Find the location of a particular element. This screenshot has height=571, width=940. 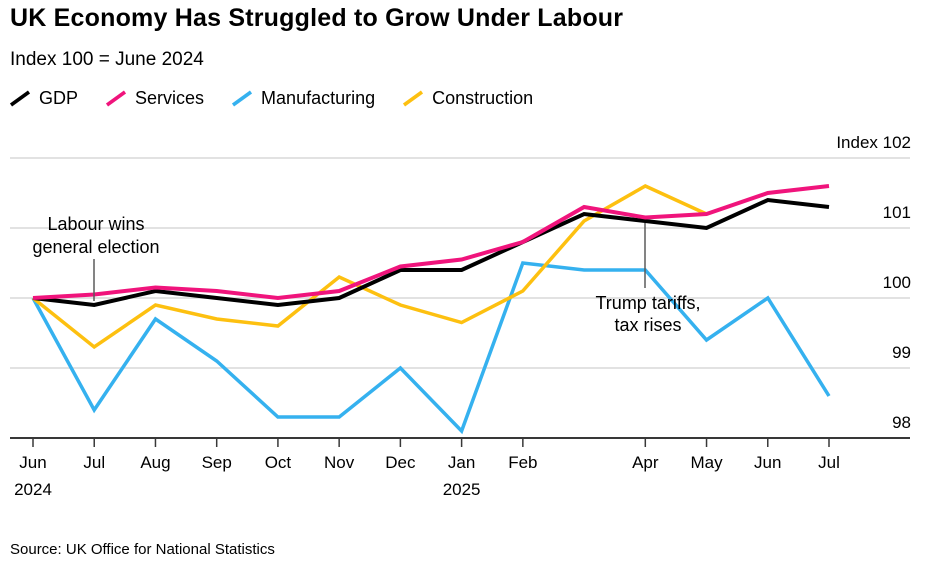

y-tick-label: 101 is located at coordinates (897, 212).